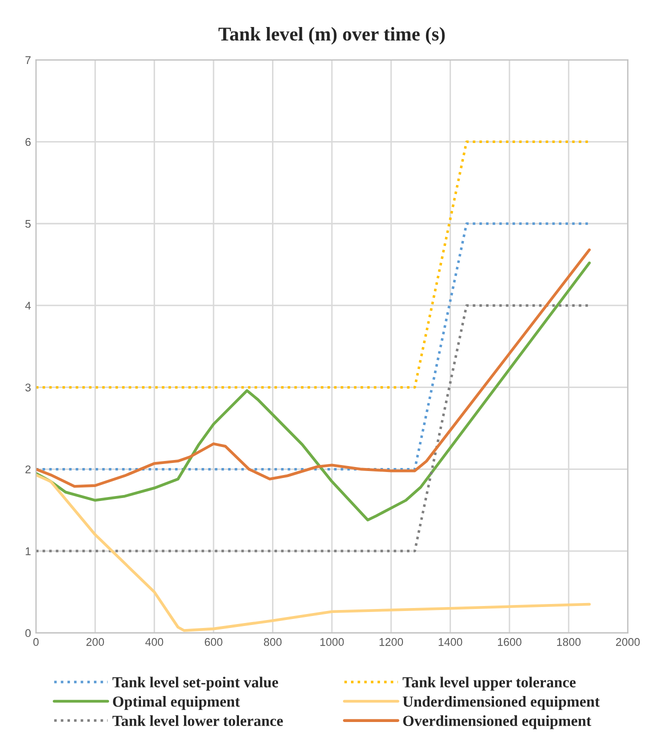  I want to click on x-tick-label: 200, so click(95, 642).